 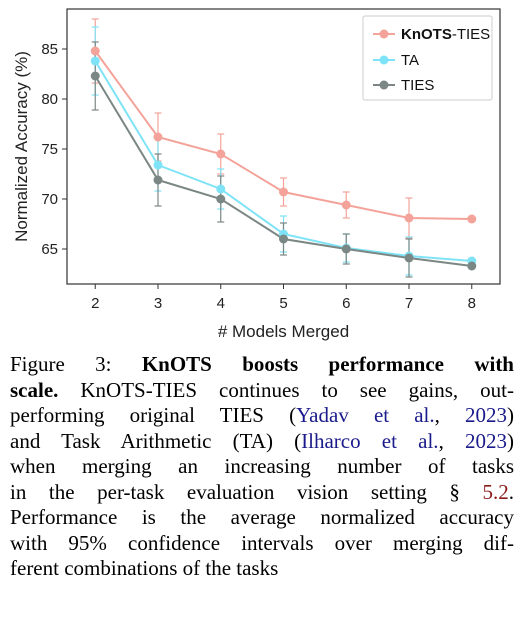 I want to click on y-tick-label: 85, so click(x=49, y=49).